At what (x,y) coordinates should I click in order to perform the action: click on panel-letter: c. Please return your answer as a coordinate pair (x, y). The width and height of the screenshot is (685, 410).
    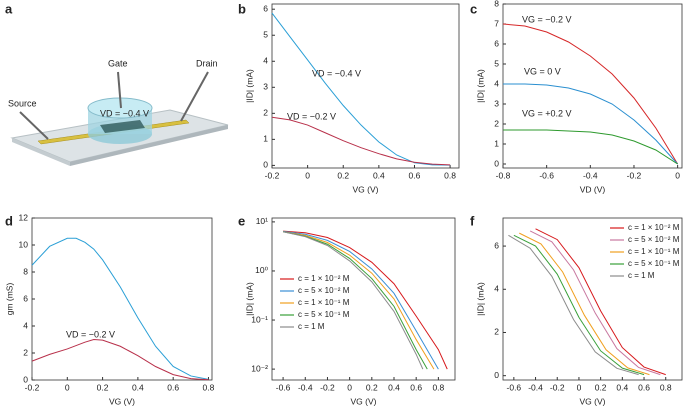
    Looking at the image, I should click on (473, 8).